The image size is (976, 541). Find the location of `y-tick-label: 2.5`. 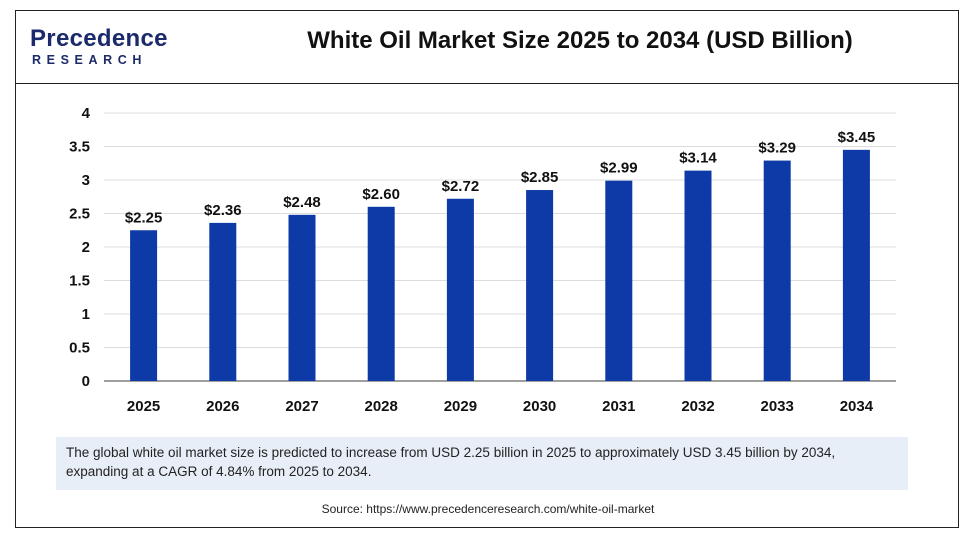

y-tick-label: 2.5 is located at coordinates (79, 214).